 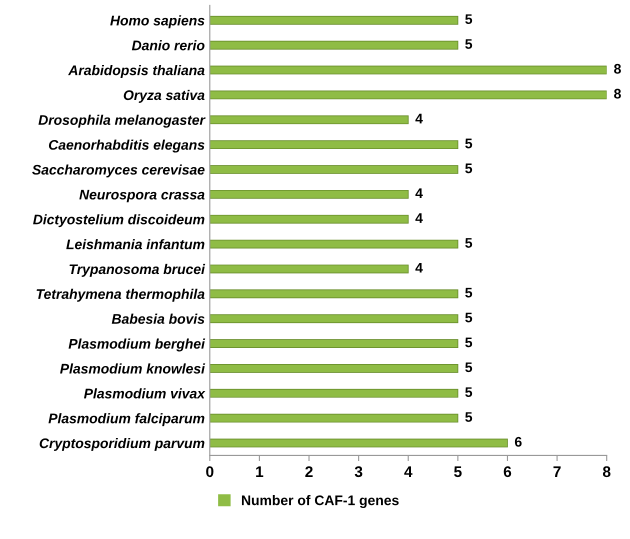 What do you see at coordinates (309, 471) in the screenshot?
I see `x-tick-label: 2` at bounding box center [309, 471].